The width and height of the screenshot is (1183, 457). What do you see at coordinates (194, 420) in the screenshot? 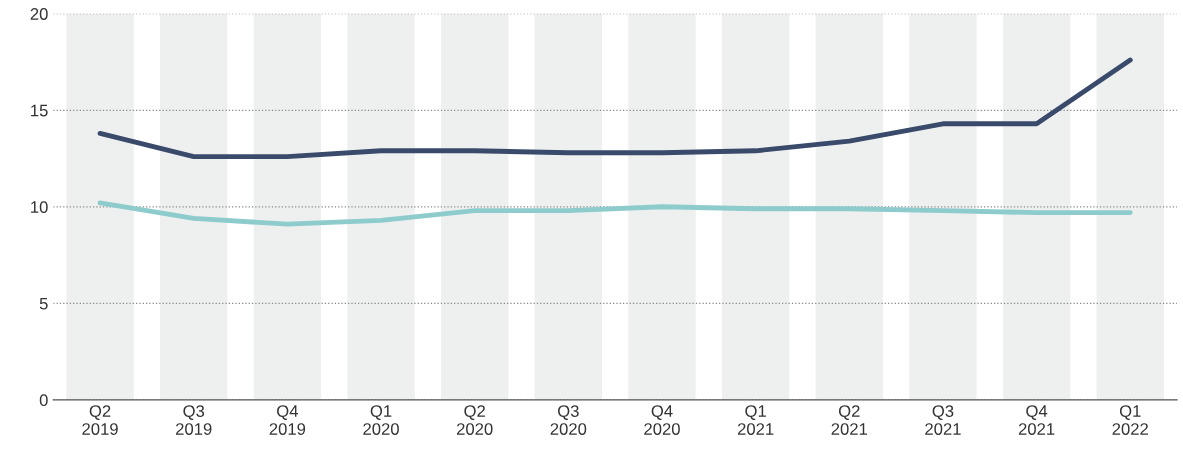
I see `x-tick-label: Q3 2019` at bounding box center [194, 420].